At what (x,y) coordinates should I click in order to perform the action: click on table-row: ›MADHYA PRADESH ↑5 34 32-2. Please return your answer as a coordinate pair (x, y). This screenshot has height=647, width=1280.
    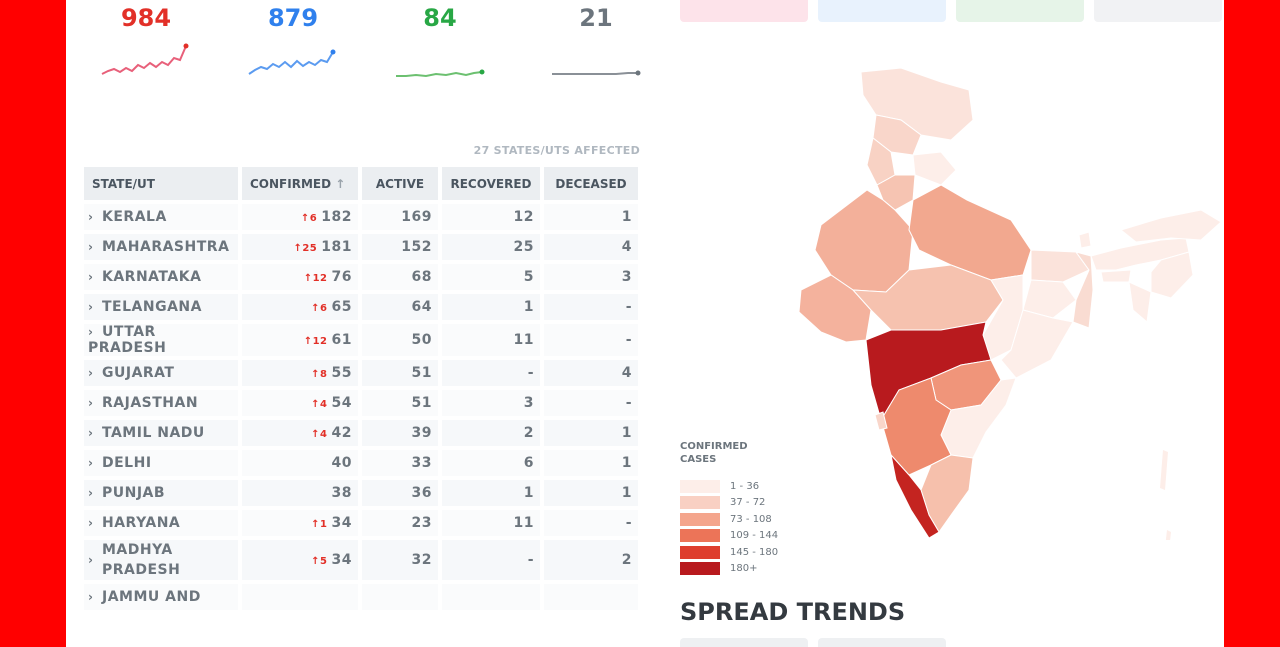
    Looking at the image, I should click on (361, 560).